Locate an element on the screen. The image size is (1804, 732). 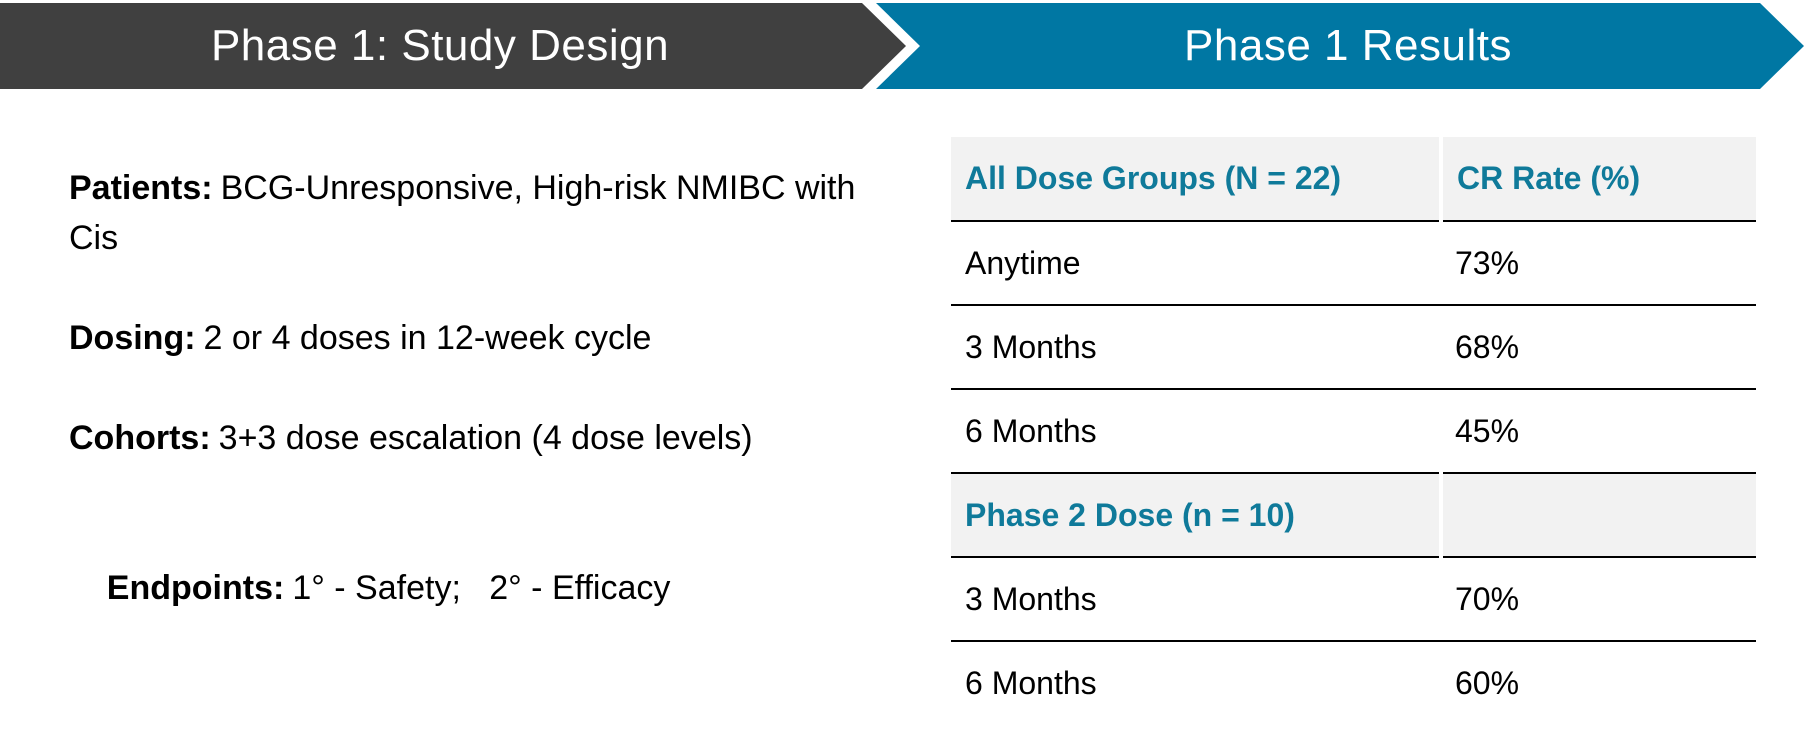
results-banner: Phase 1 Results is located at coordinates (1340, 46).